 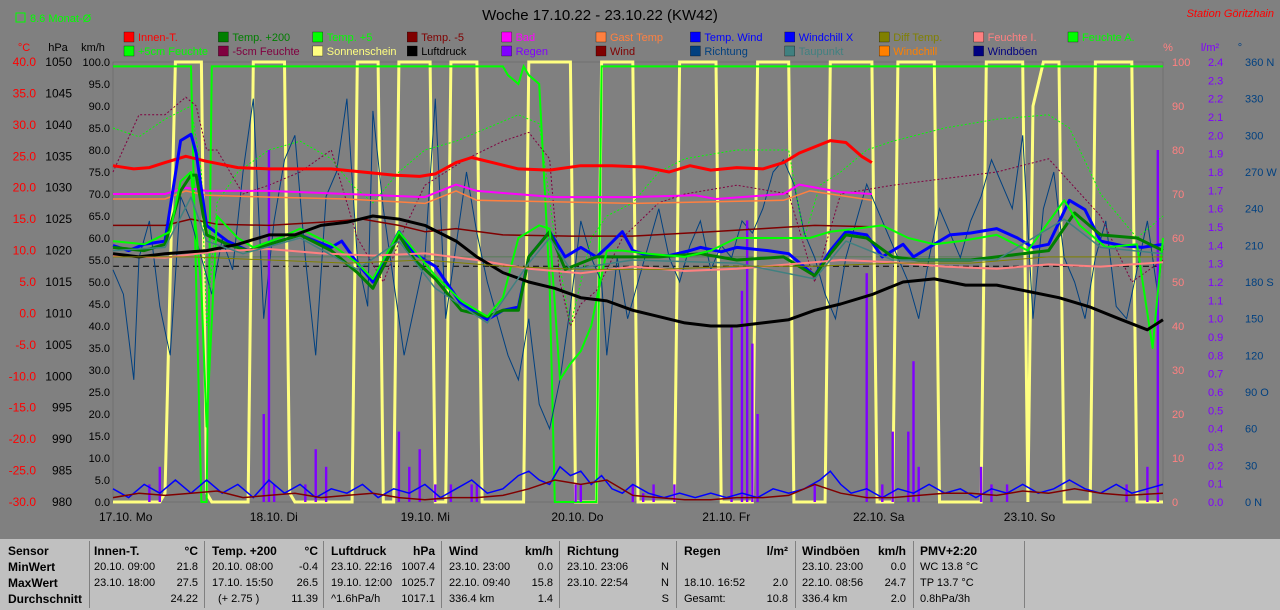 What do you see at coordinates (879, 517) in the screenshot?
I see `day-label: 22.10. Sa` at bounding box center [879, 517].